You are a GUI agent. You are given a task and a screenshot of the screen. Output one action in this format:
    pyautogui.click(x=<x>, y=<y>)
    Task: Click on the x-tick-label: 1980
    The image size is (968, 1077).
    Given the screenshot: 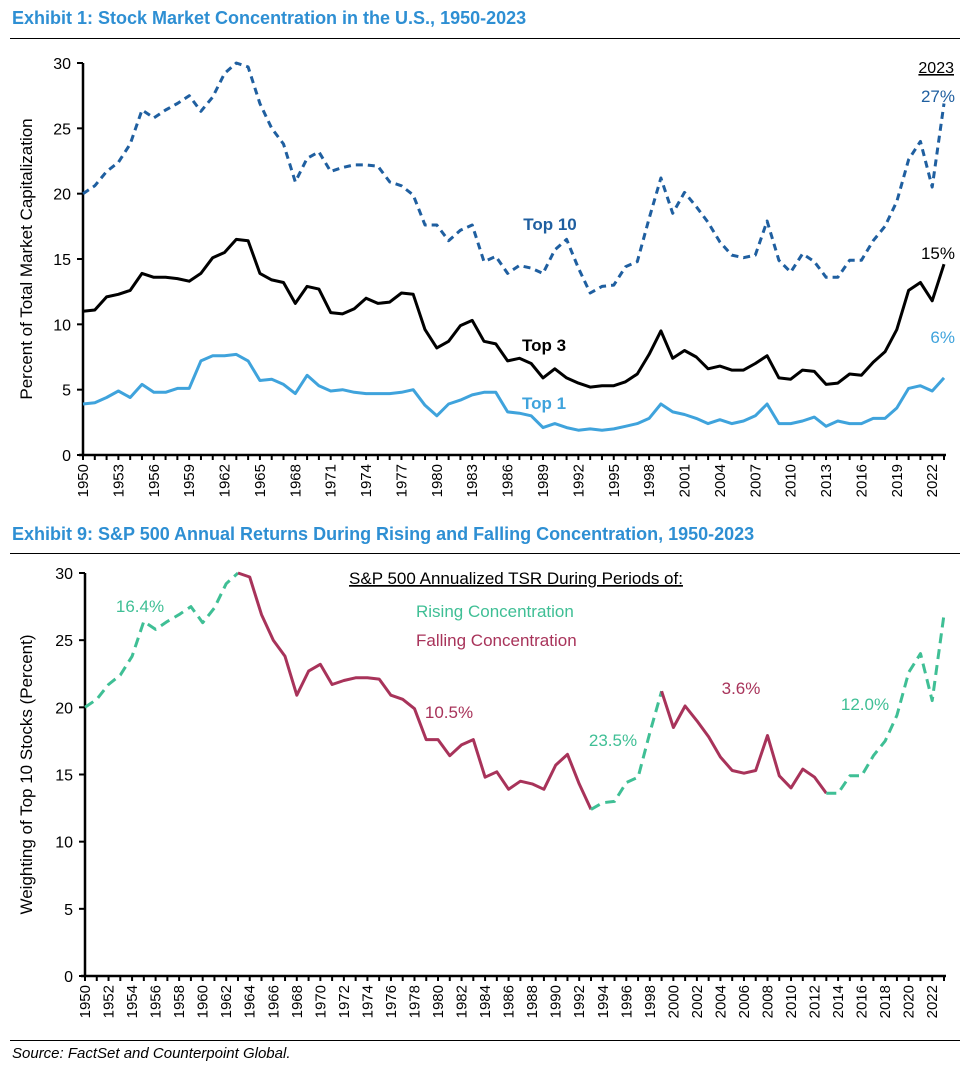 What is the action you would take?
    pyautogui.click(x=437, y=480)
    